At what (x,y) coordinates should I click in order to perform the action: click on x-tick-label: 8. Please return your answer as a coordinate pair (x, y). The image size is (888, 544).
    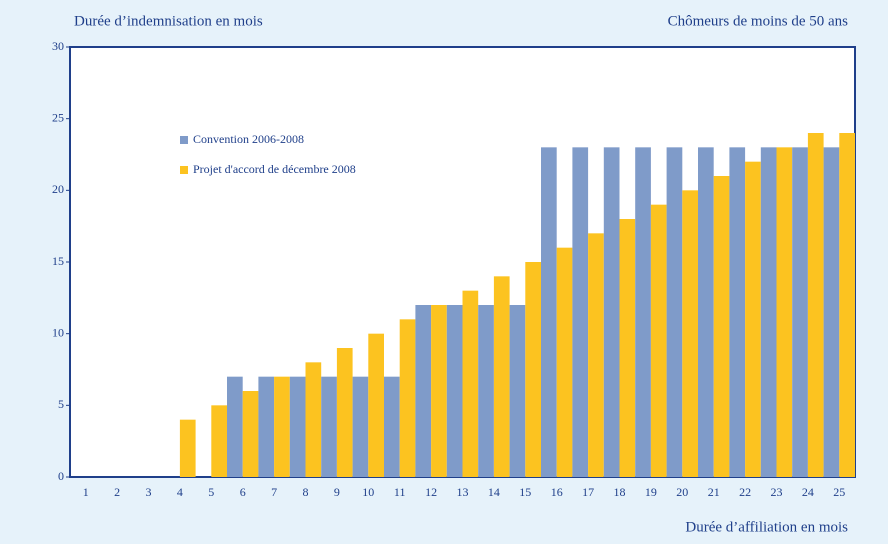
    Looking at the image, I should click on (306, 492).